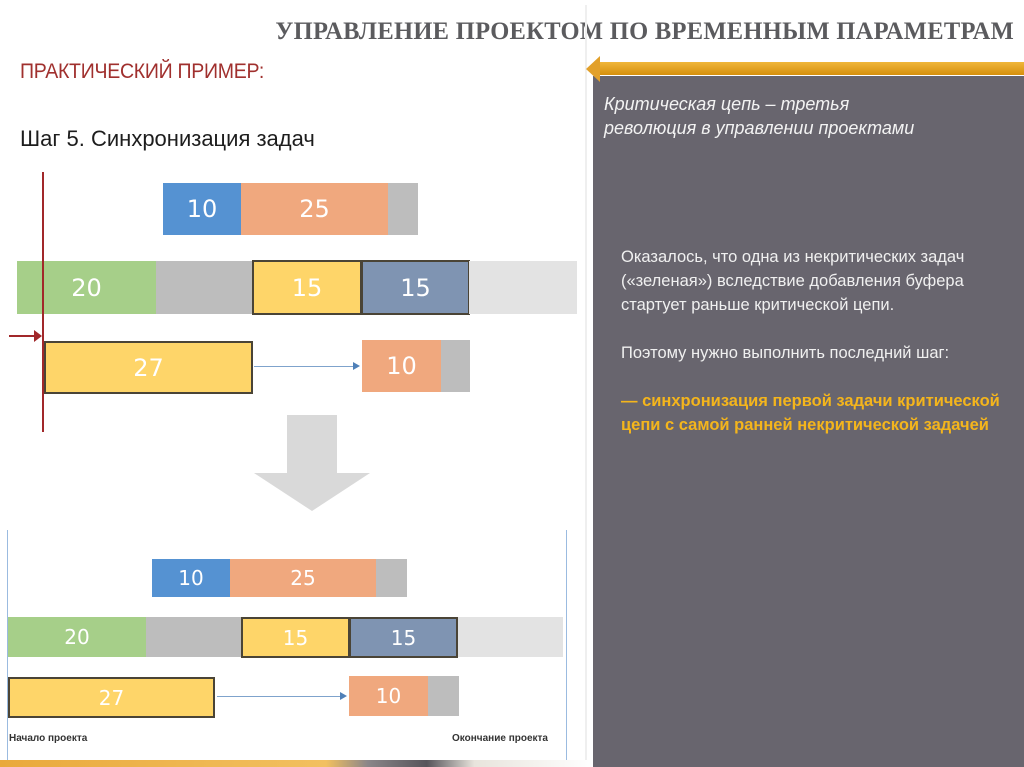  Describe the element at coordinates (48, 738) in the screenshot. I see `project-start-label: Начало проекта` at that location.